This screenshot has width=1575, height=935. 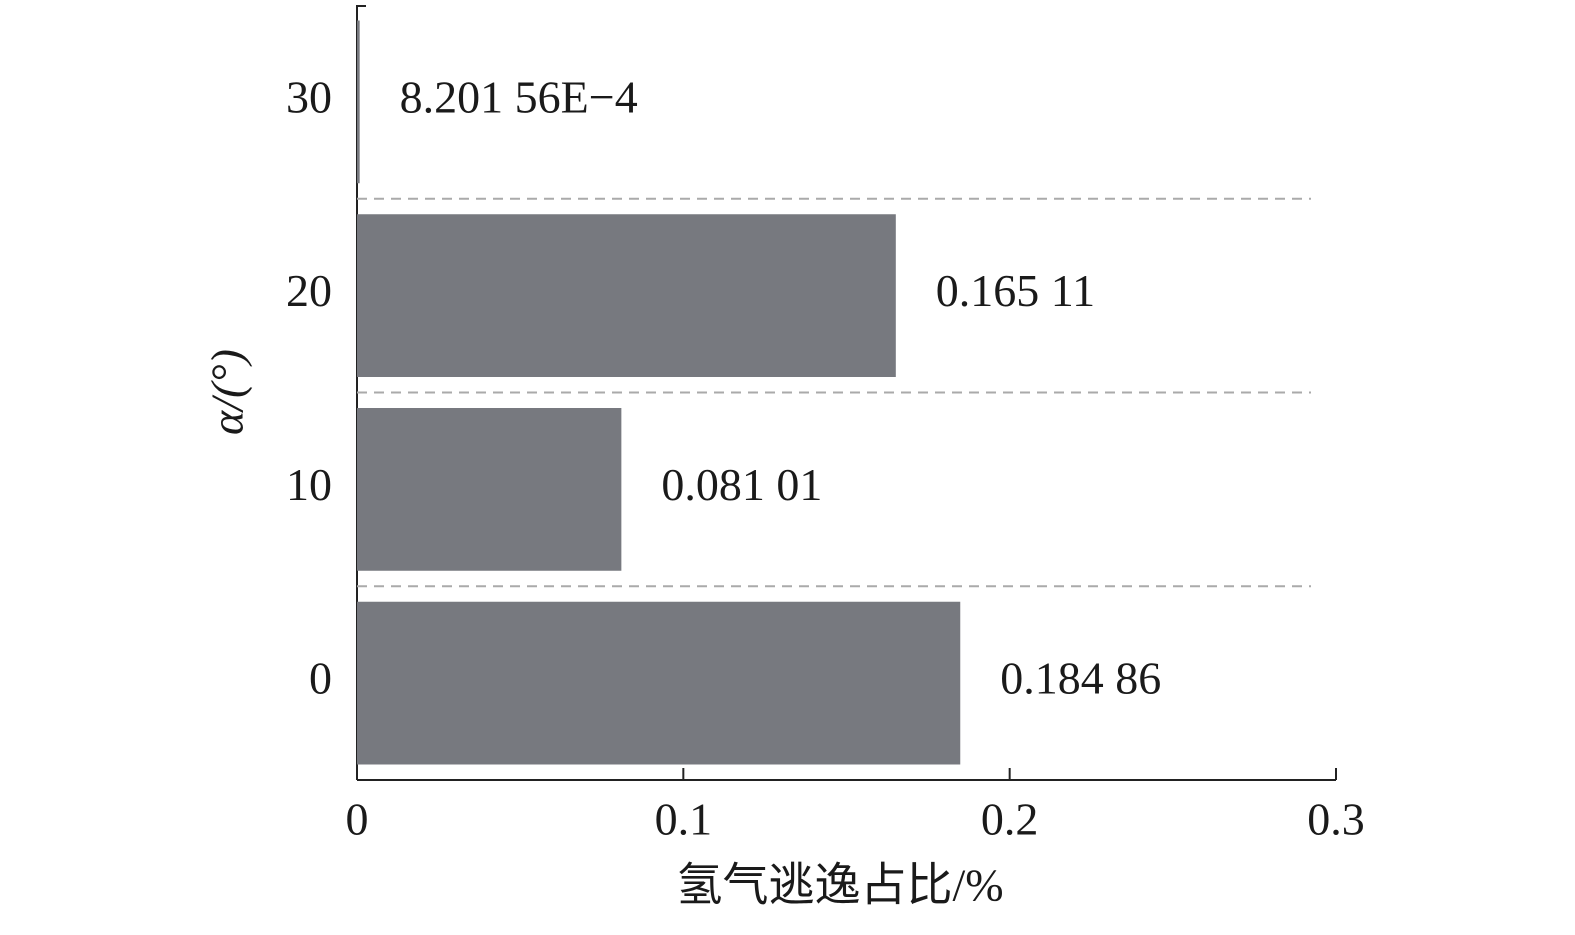 What do you see at coordinates (309, 290) in the screenshot?
I see `y-tick-label: 20` at bounding box center [309, 290].